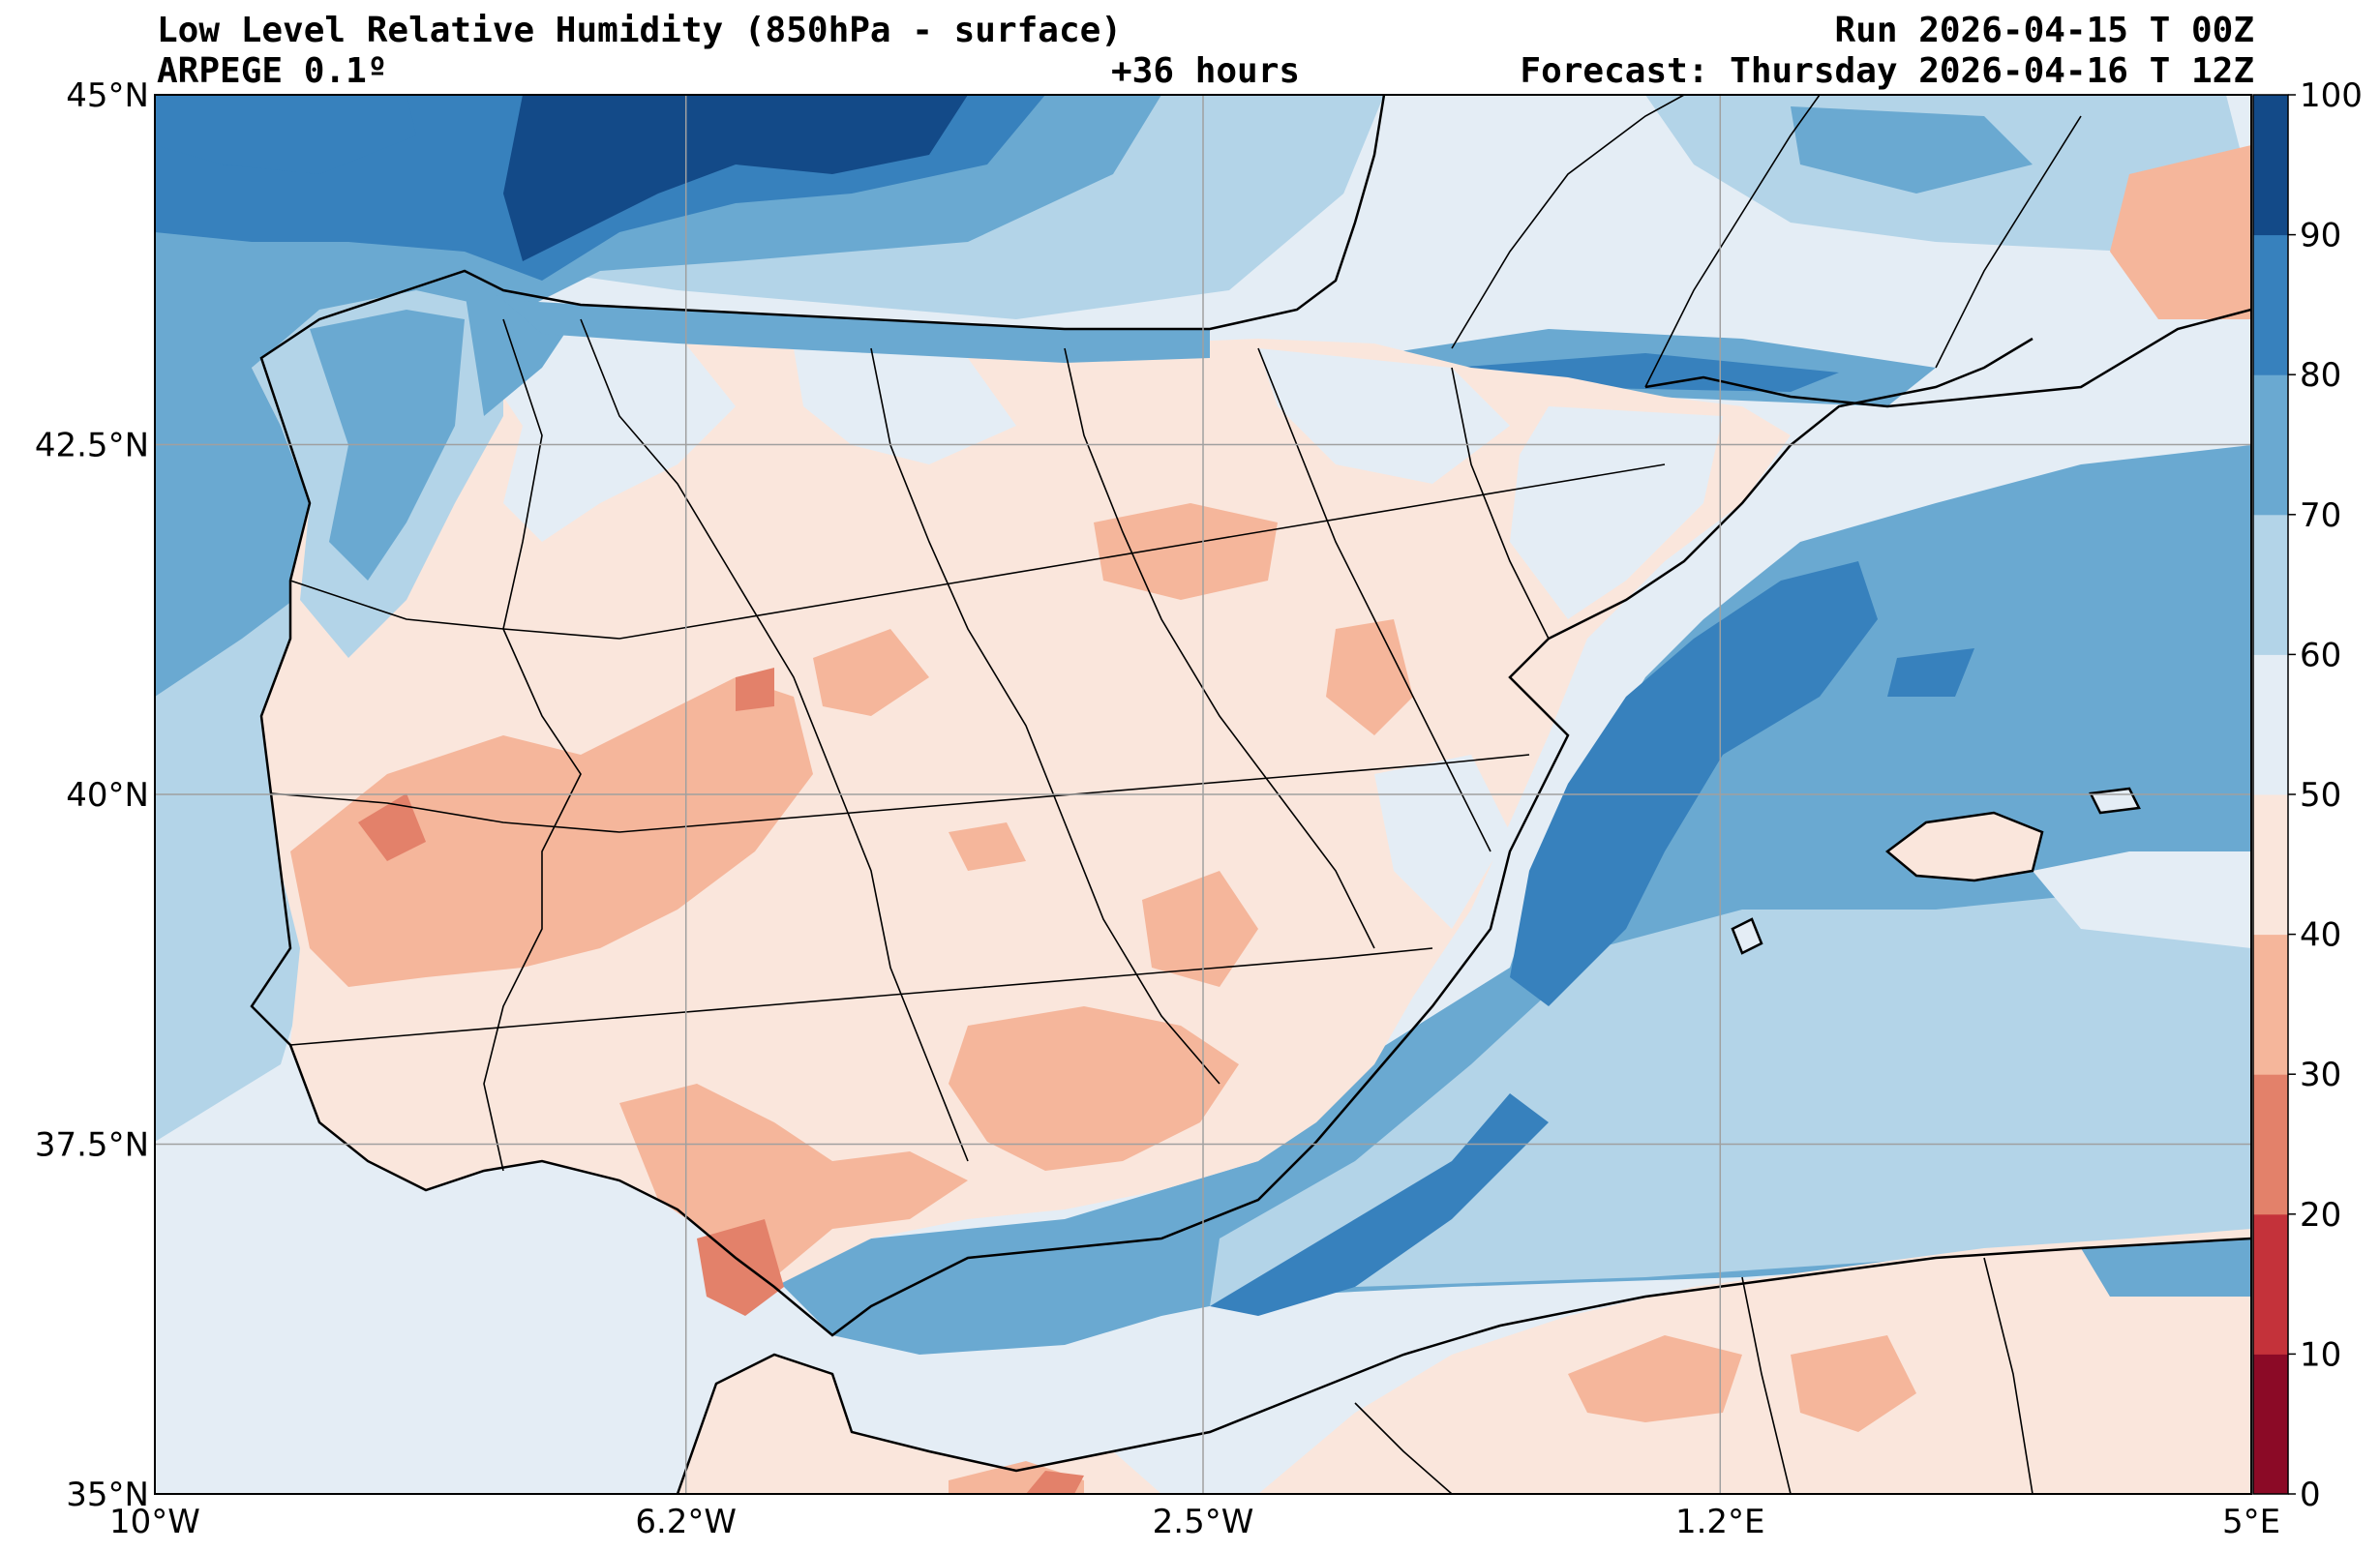 This screenshot has height=1552, width=2380. I want to click on model-label: ARPEGE 0.1º, so click(273, 71).